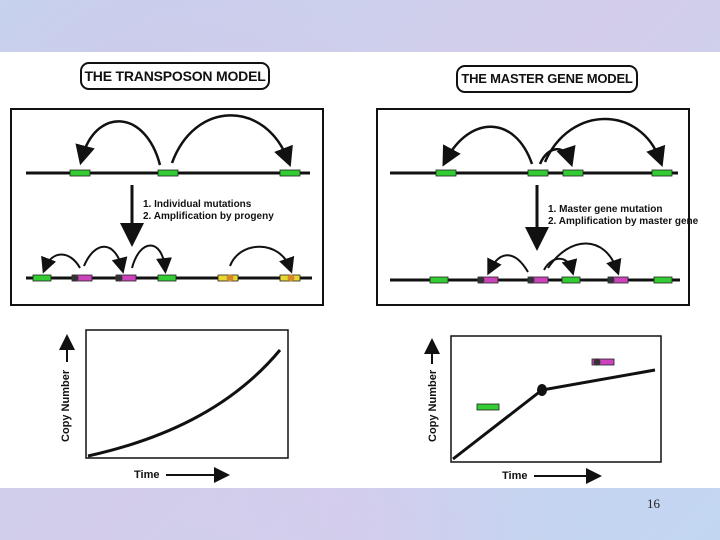 This screenshot has width=720, height=540. What do you see at coordinates (623, 221) in the screenshot?
I see `step-2: 2. Amplification by master gene` at bounding box center [623, 221].